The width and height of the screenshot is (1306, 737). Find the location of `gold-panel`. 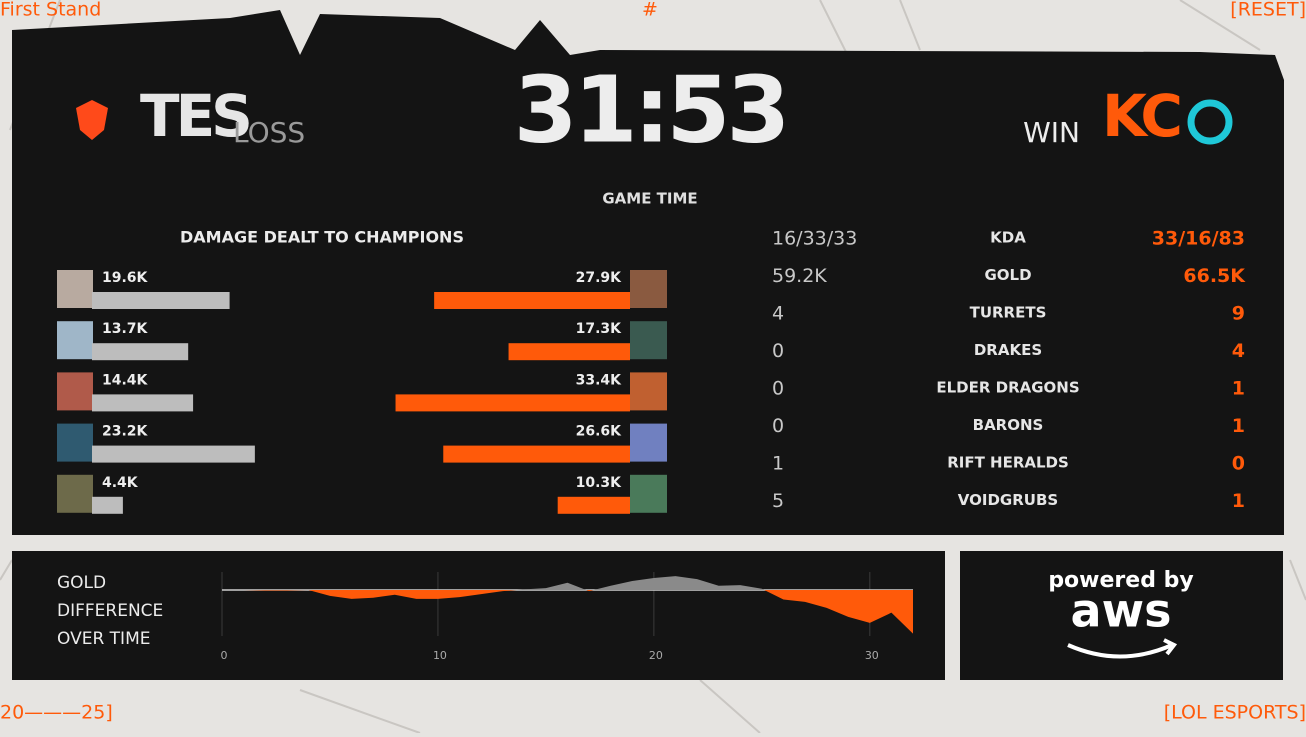

gold-panel is located at coordinates (478, 615).